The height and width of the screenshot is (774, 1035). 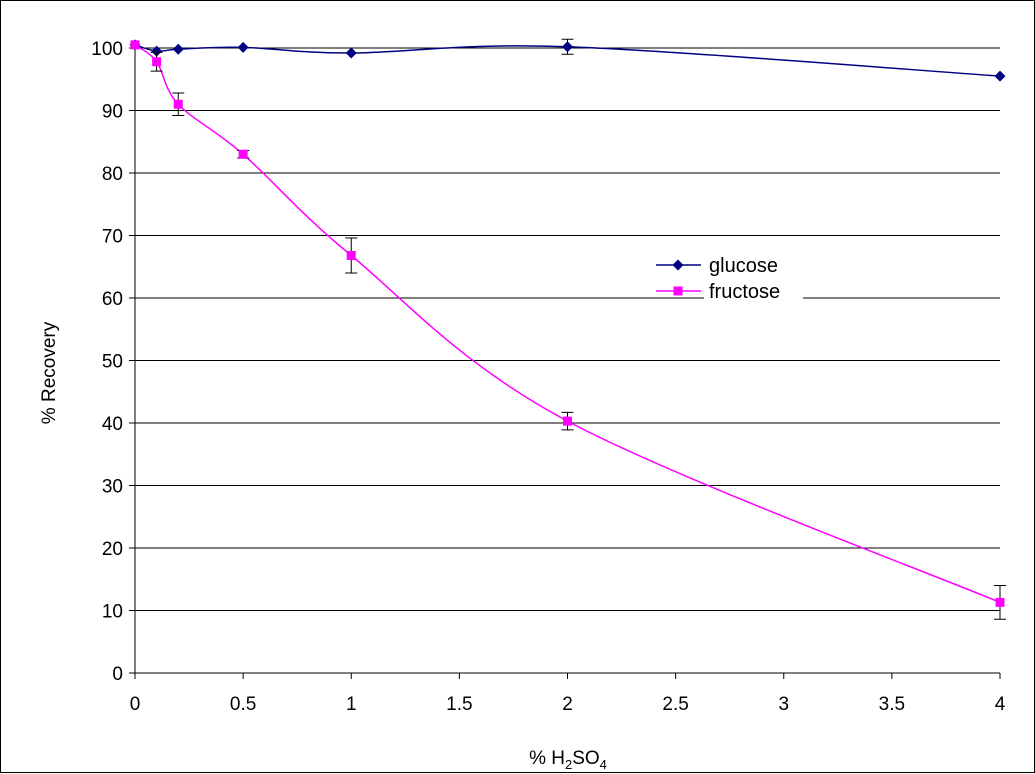 What do you see at coordinates (783, 704) in the screenshot?
I see `x-tick-label-6: 3` at bounding box center [783, 704].